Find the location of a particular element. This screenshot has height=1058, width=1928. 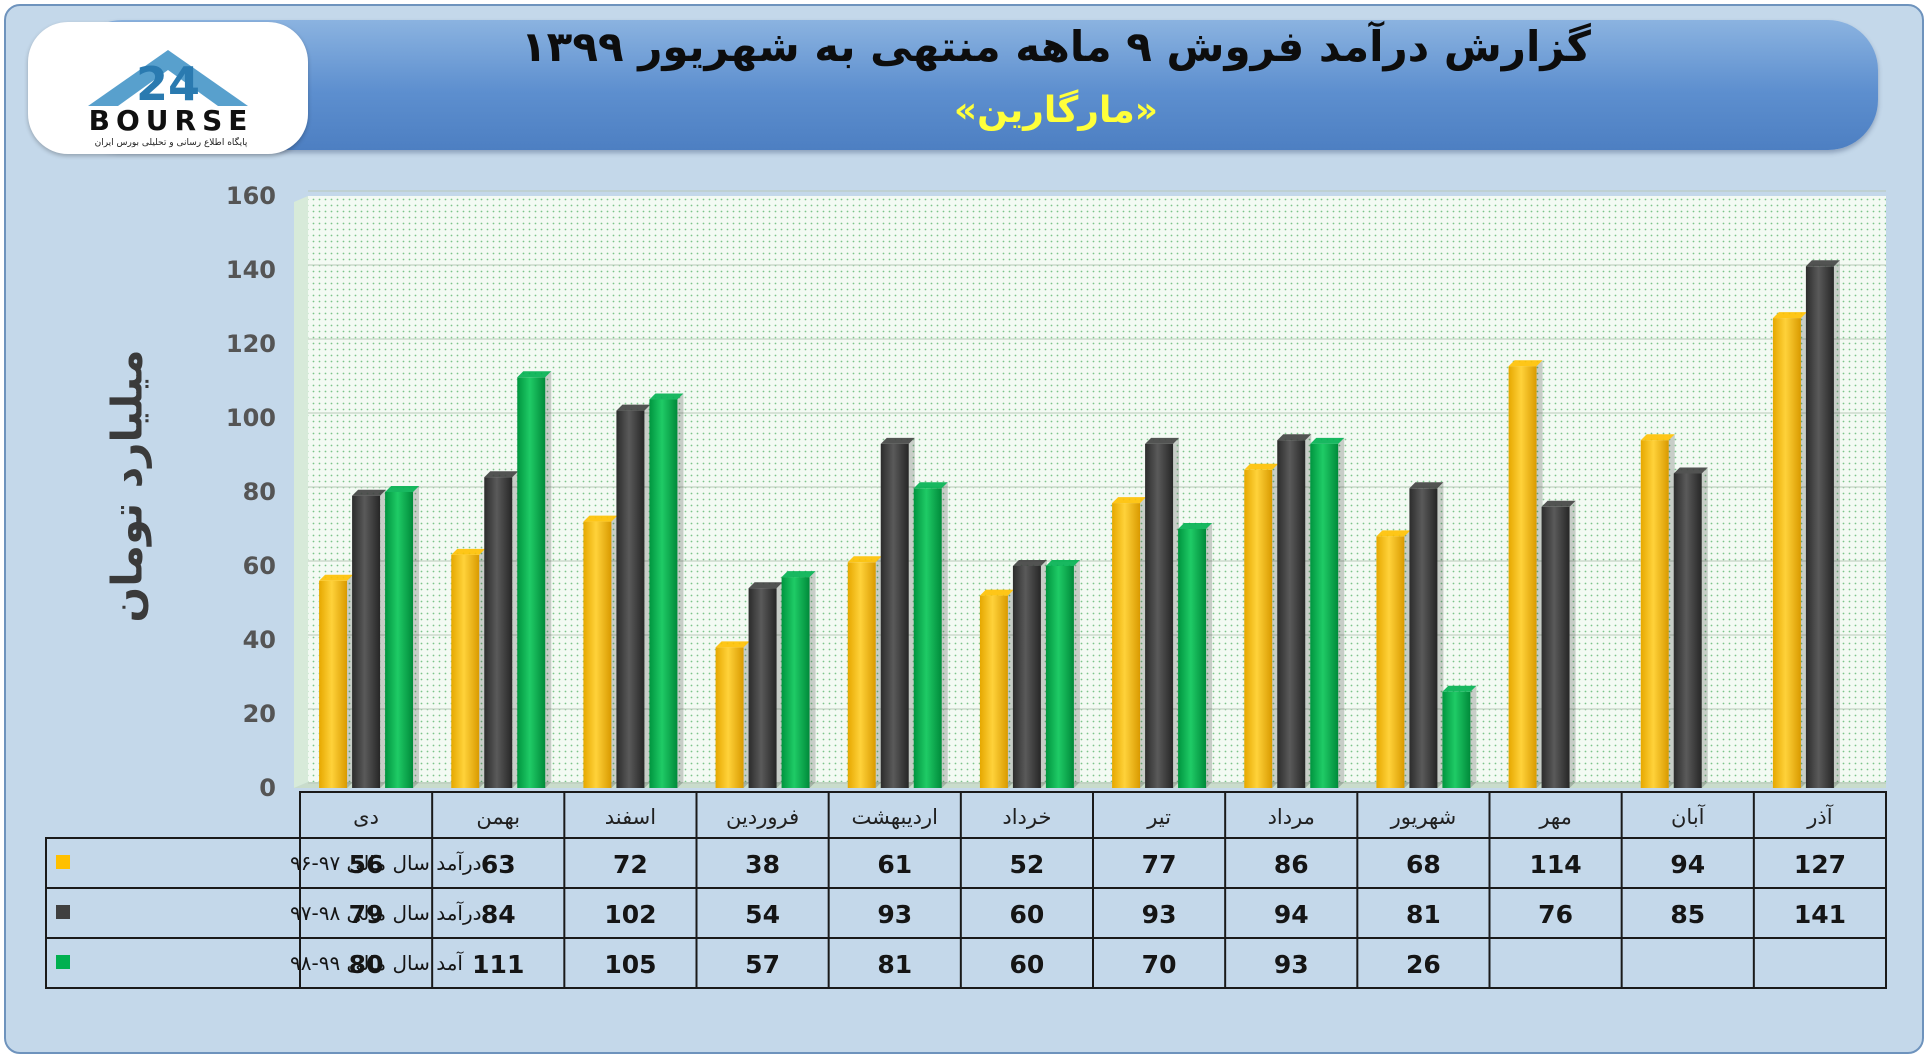

data-label: 105 is located at coordinates (630, 964).